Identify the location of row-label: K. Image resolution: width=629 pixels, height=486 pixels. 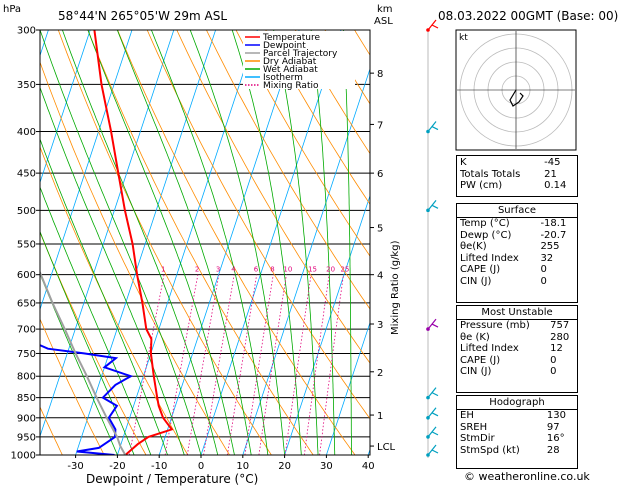
(463, 162).